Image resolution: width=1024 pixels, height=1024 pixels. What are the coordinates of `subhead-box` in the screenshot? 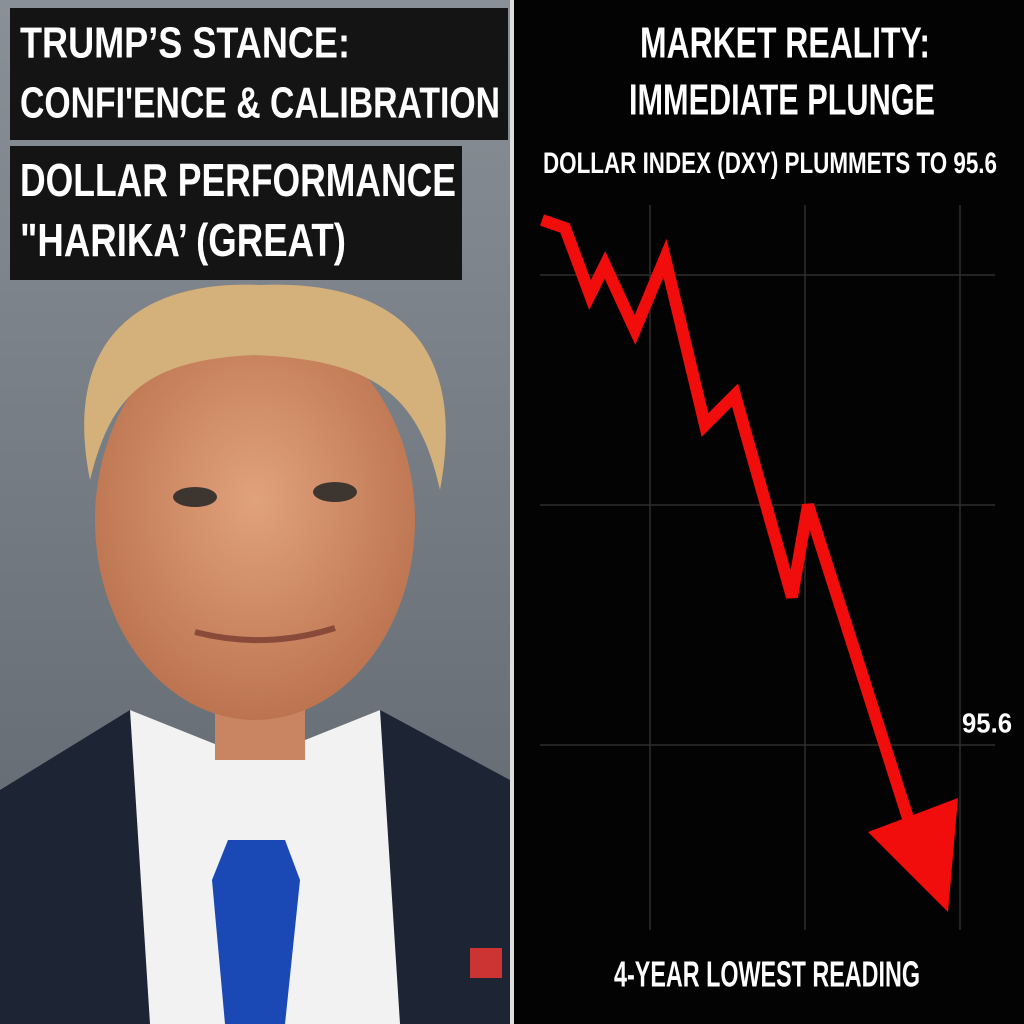 It's located at (236, 213).